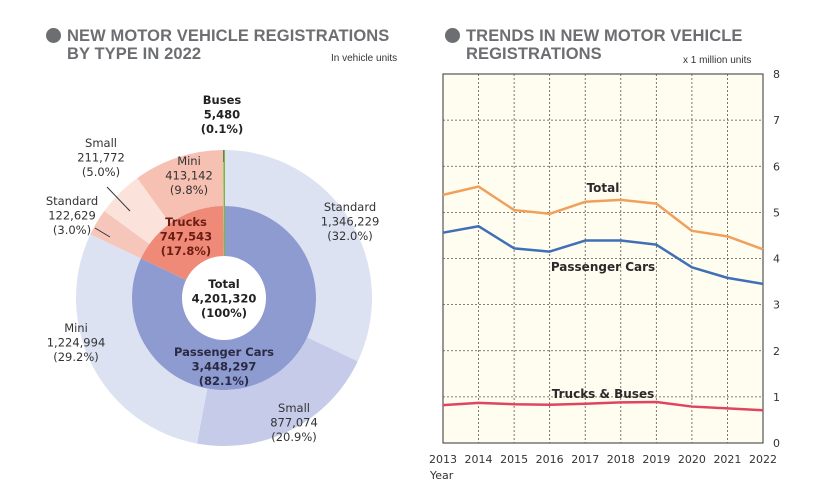  Describe the element at coordinates (72, 216) in the screenshot. I see `label-trucks-standard-line2: 122,629` at that location.